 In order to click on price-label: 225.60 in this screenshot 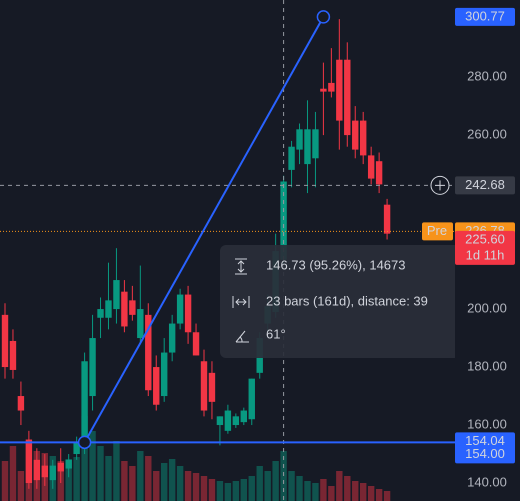, I will do `click(485, 238)`.